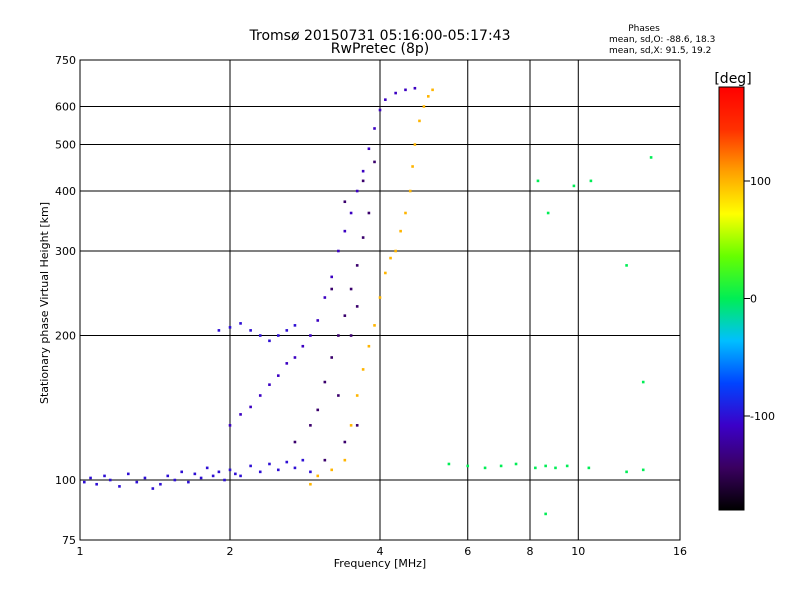  Describe the element at coordinates (382, 551) in the screenshot. I see `x-tick-labels: 1 2 4 6 8 10 16` at that location.